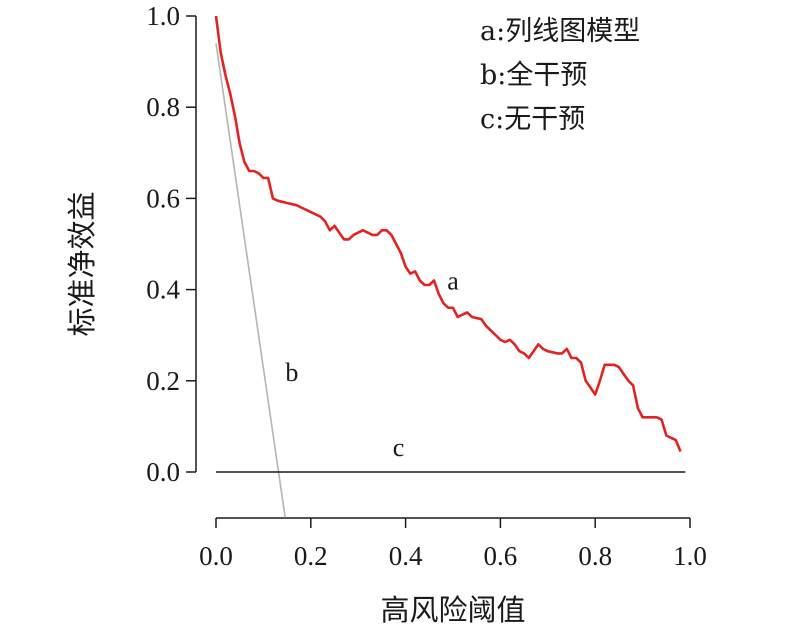  I want to click on legend-entry-b: b:全干预, so click(533, 75).